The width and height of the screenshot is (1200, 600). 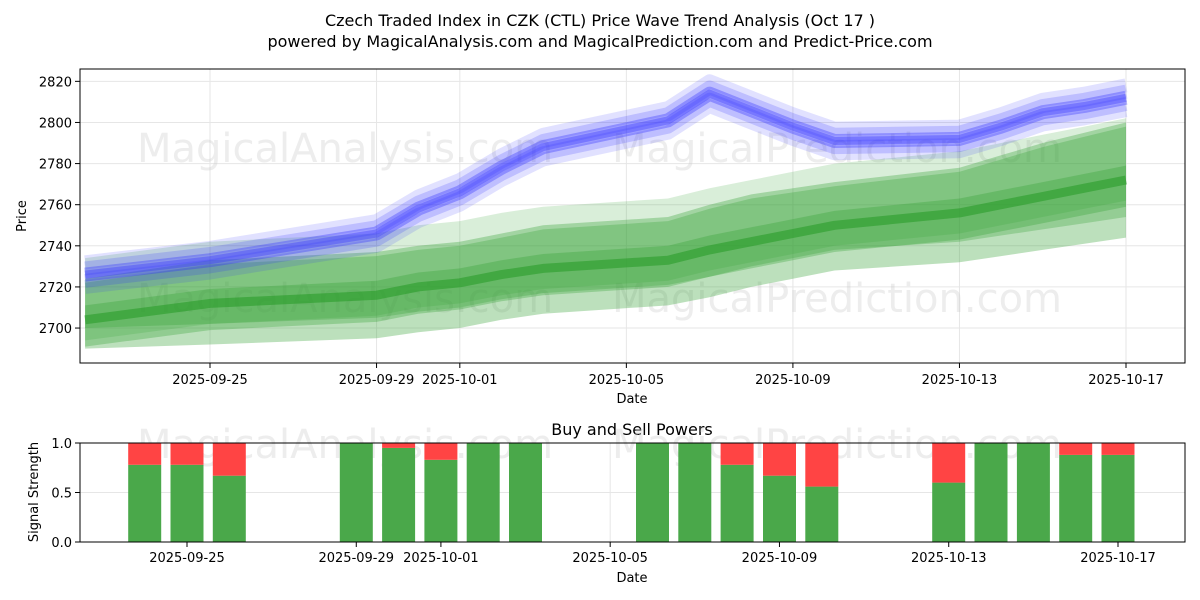 What do you see at coordinates (61, 494) in the screenshot?
I see `signal-y-tick-label: 0.5` at bounding box center [61, 494].